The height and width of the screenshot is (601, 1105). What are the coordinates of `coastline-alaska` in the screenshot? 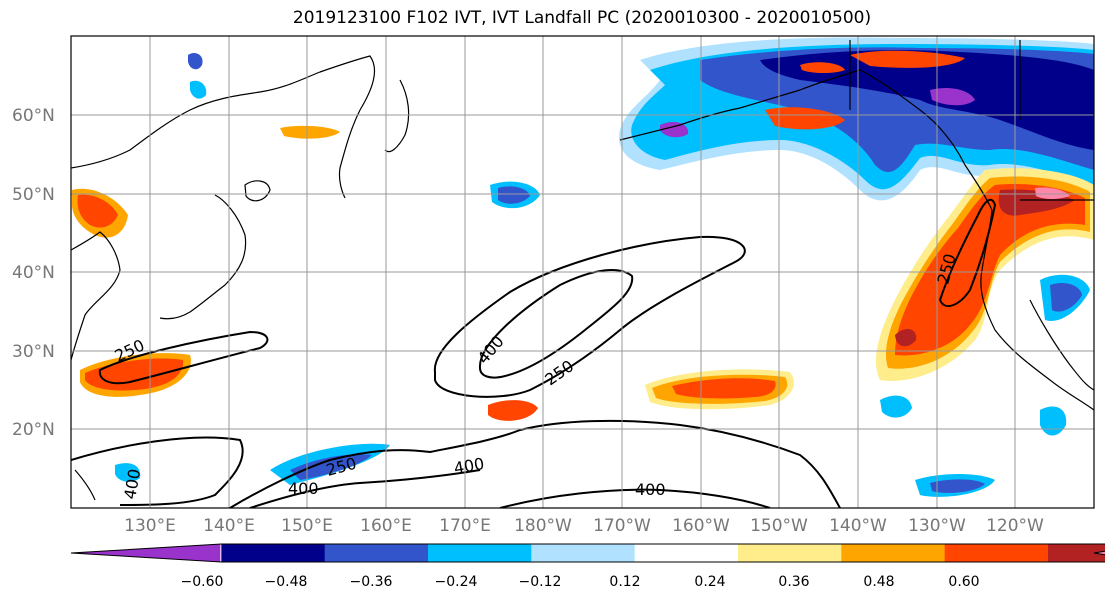 It's located at (740, 105).